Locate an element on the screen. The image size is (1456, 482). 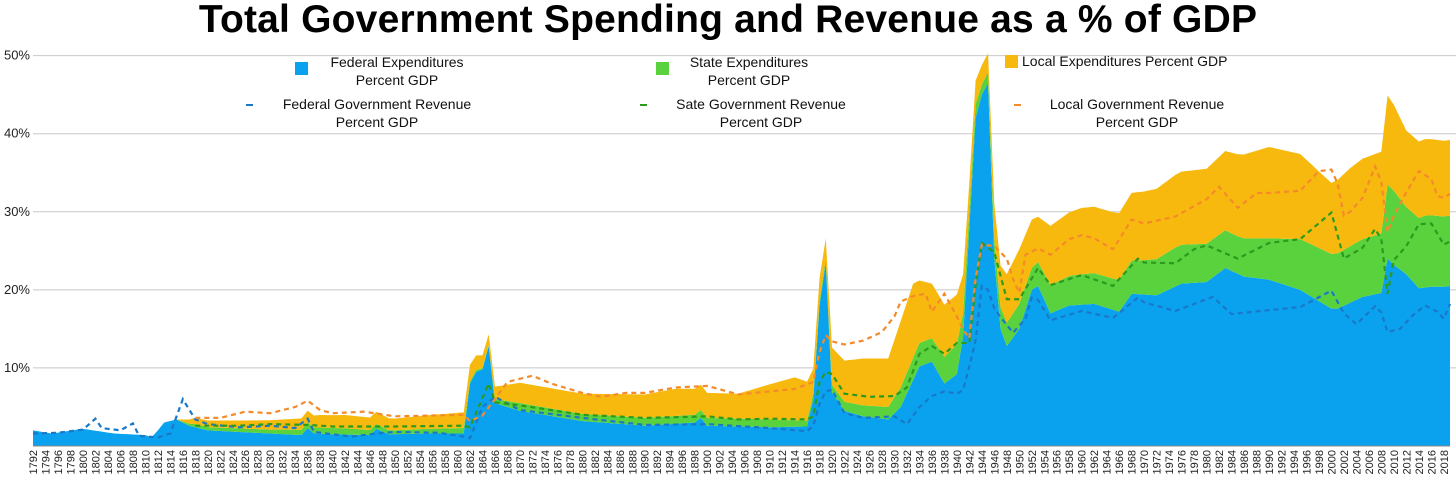
x-tick-label: 1952 is located at coordinates (1033, 462).